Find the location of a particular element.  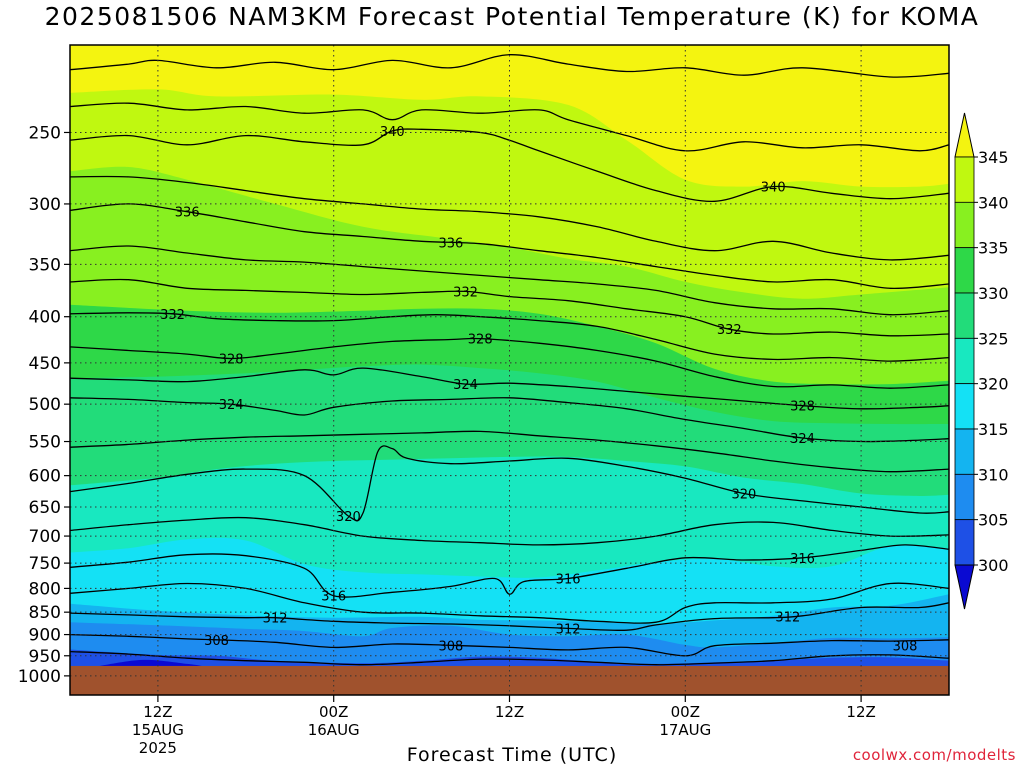

y-tick-label: 500 is located at coordinates (45, 405).